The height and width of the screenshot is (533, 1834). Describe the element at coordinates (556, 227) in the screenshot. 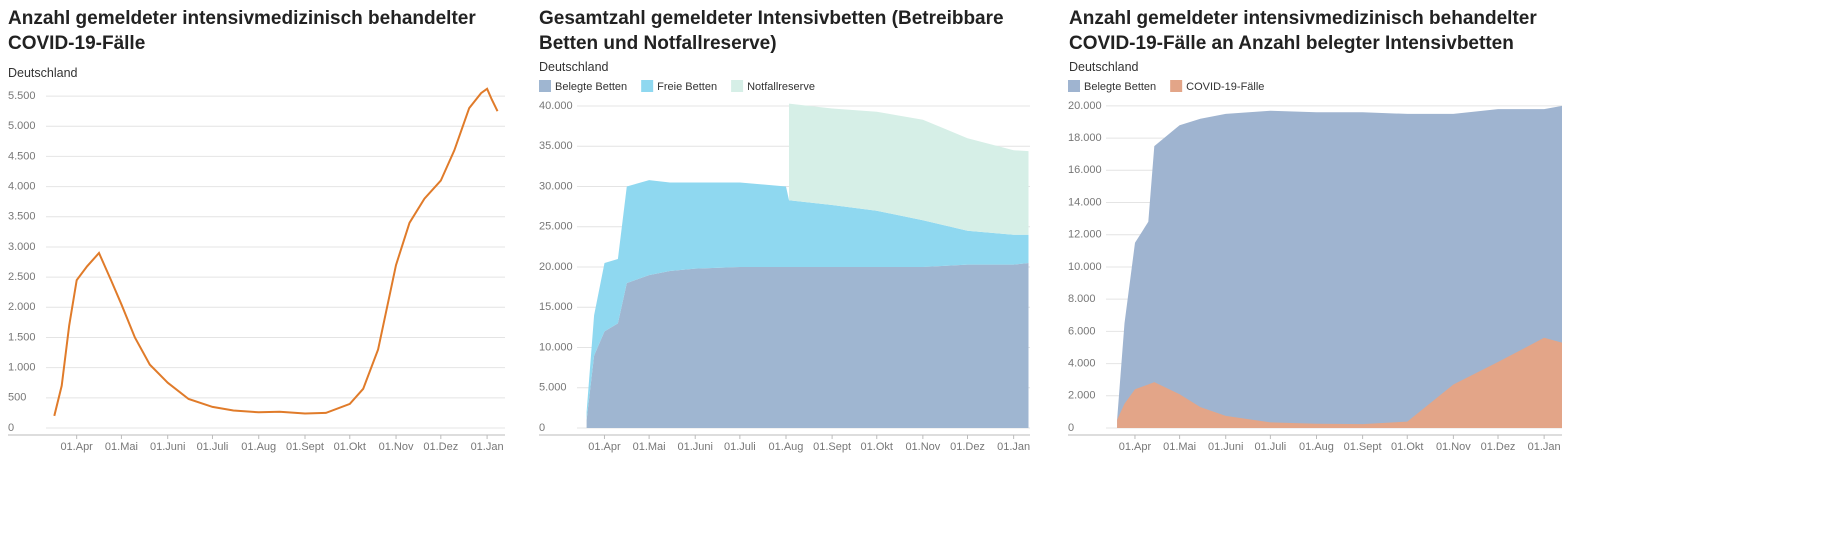

I see `y-tick-label: 25.000` at that location.